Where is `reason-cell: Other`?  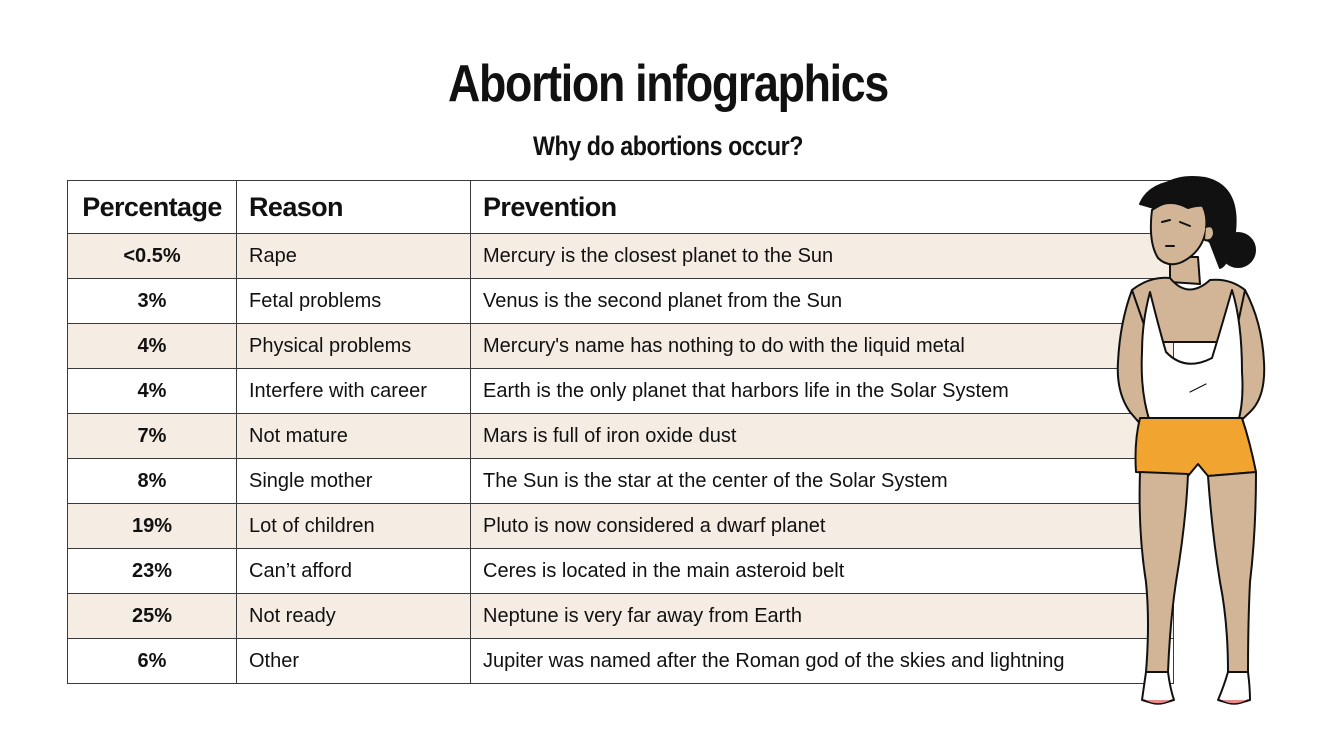 reason-cell: Other is located at coordinates (353, 661).